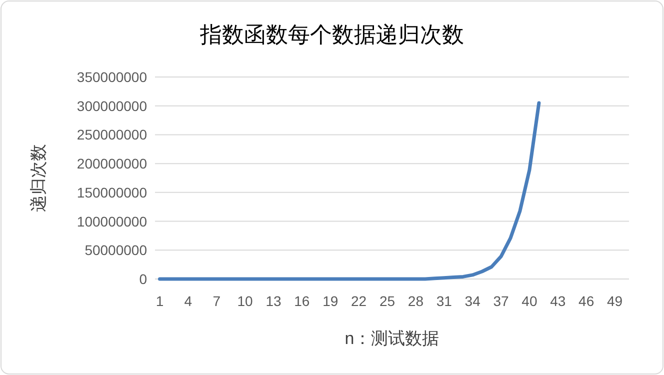 The width and height of the screenshot is (664, 375). I want to click on x-tick-label: 19, so click(330, 301).